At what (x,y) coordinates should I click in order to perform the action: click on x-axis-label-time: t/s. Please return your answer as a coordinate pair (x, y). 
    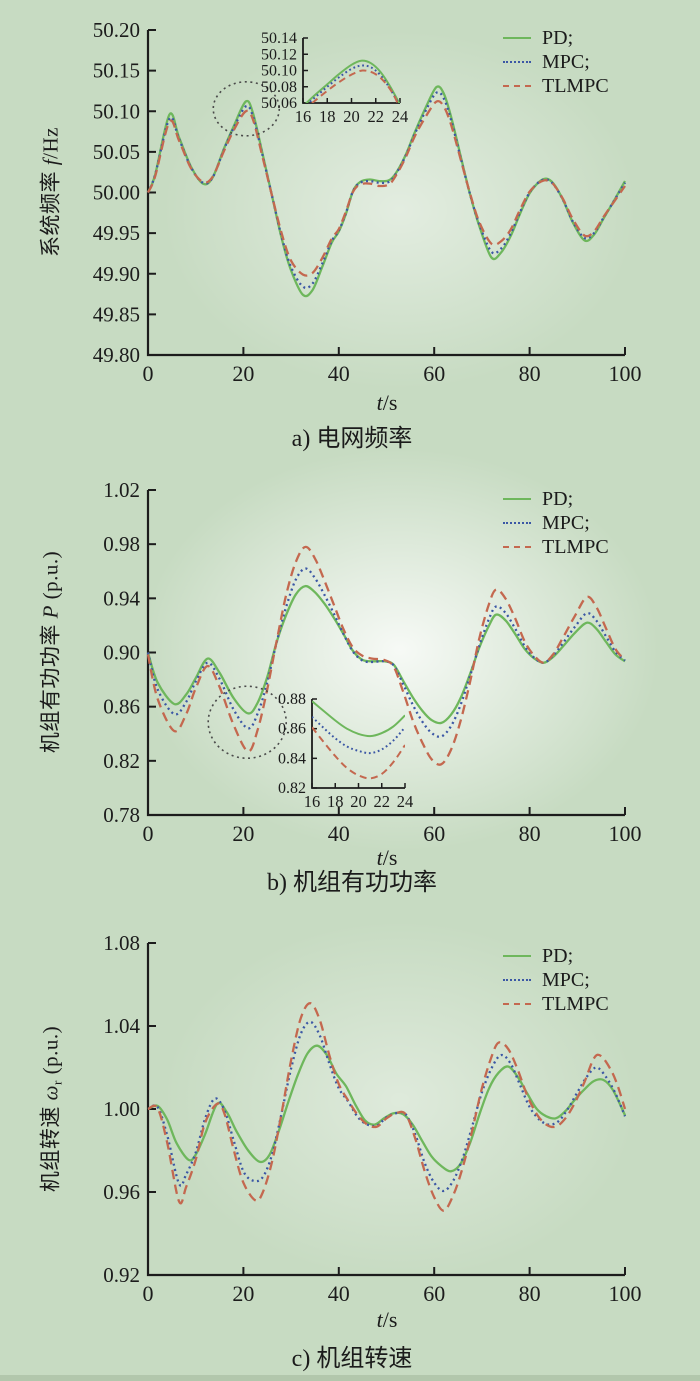
    Looking at the image, I should click on (387, 1320).